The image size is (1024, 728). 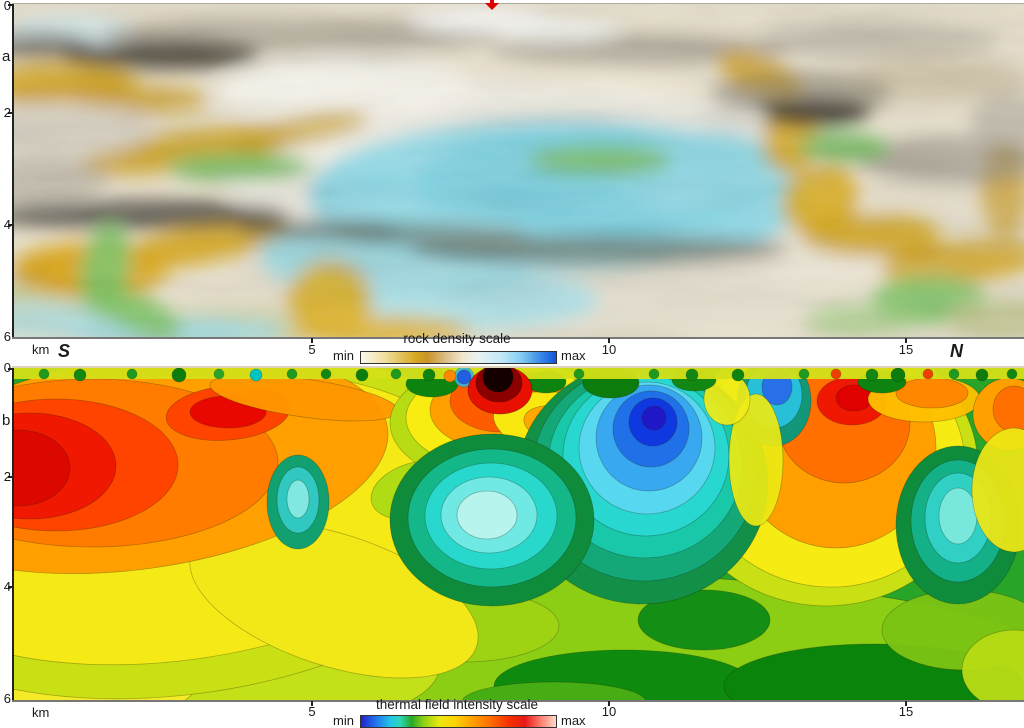 What do you see at coordinates (492, 5) in the screenshot?
I see `red-arrow-marker` at bounding box center [492, 5].